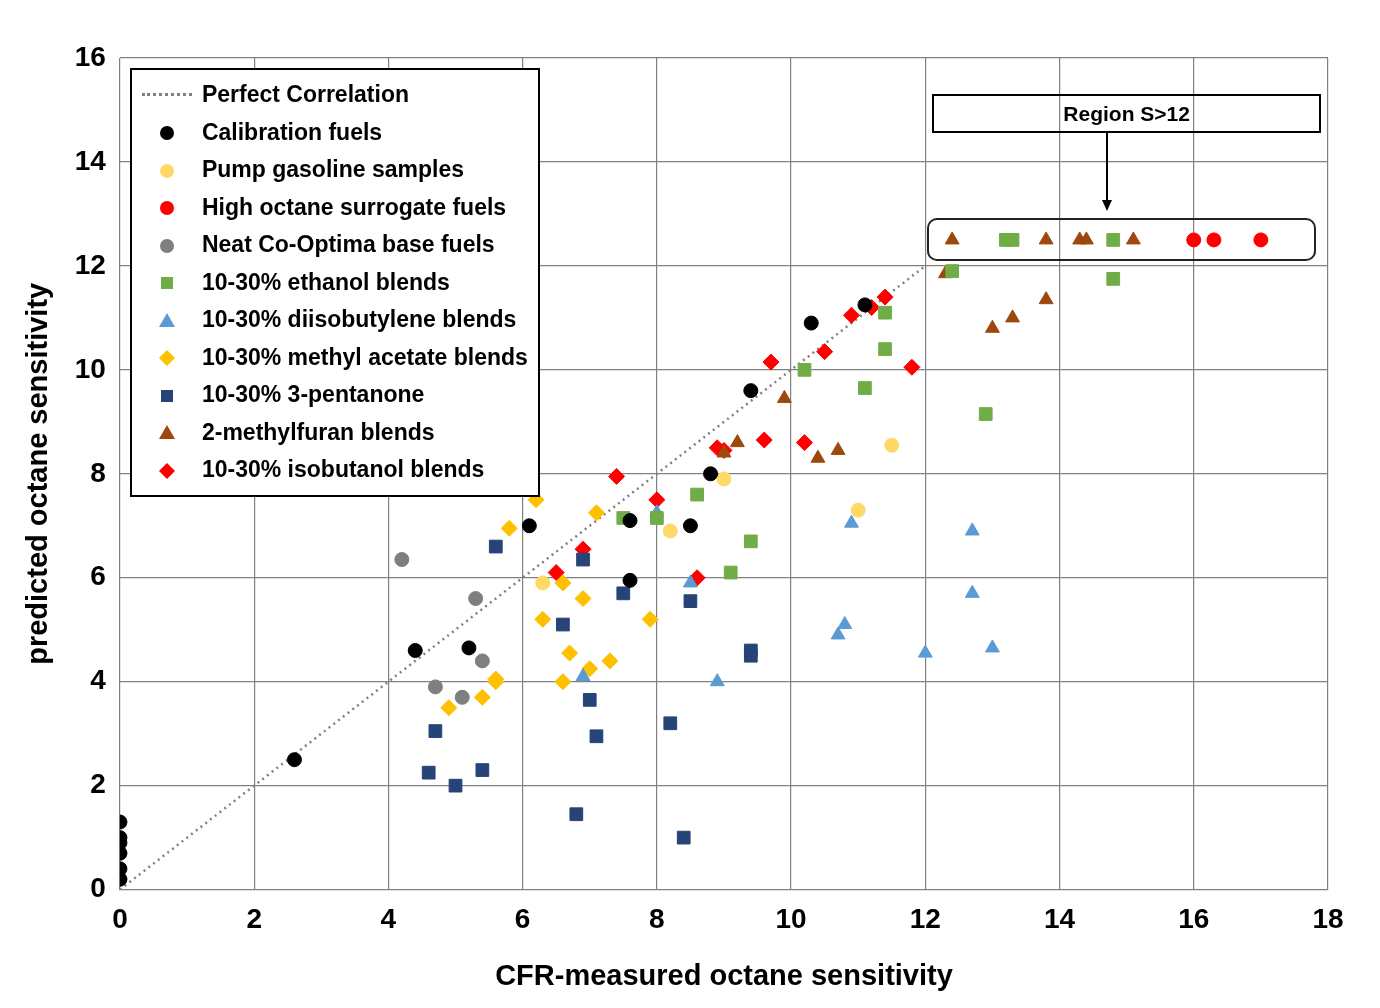 The height and width of the screenshot is (1008, 1380). Describe the element at coordinates (120, 919) in the screenshot. I see `x-tick-label: 0` at that location.